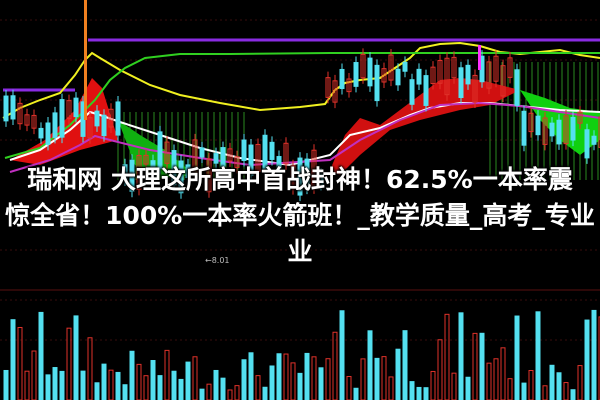  Describe the element at coordinates (300, 251) in the screenshot. I see `headline-line-3: 业` at that location.